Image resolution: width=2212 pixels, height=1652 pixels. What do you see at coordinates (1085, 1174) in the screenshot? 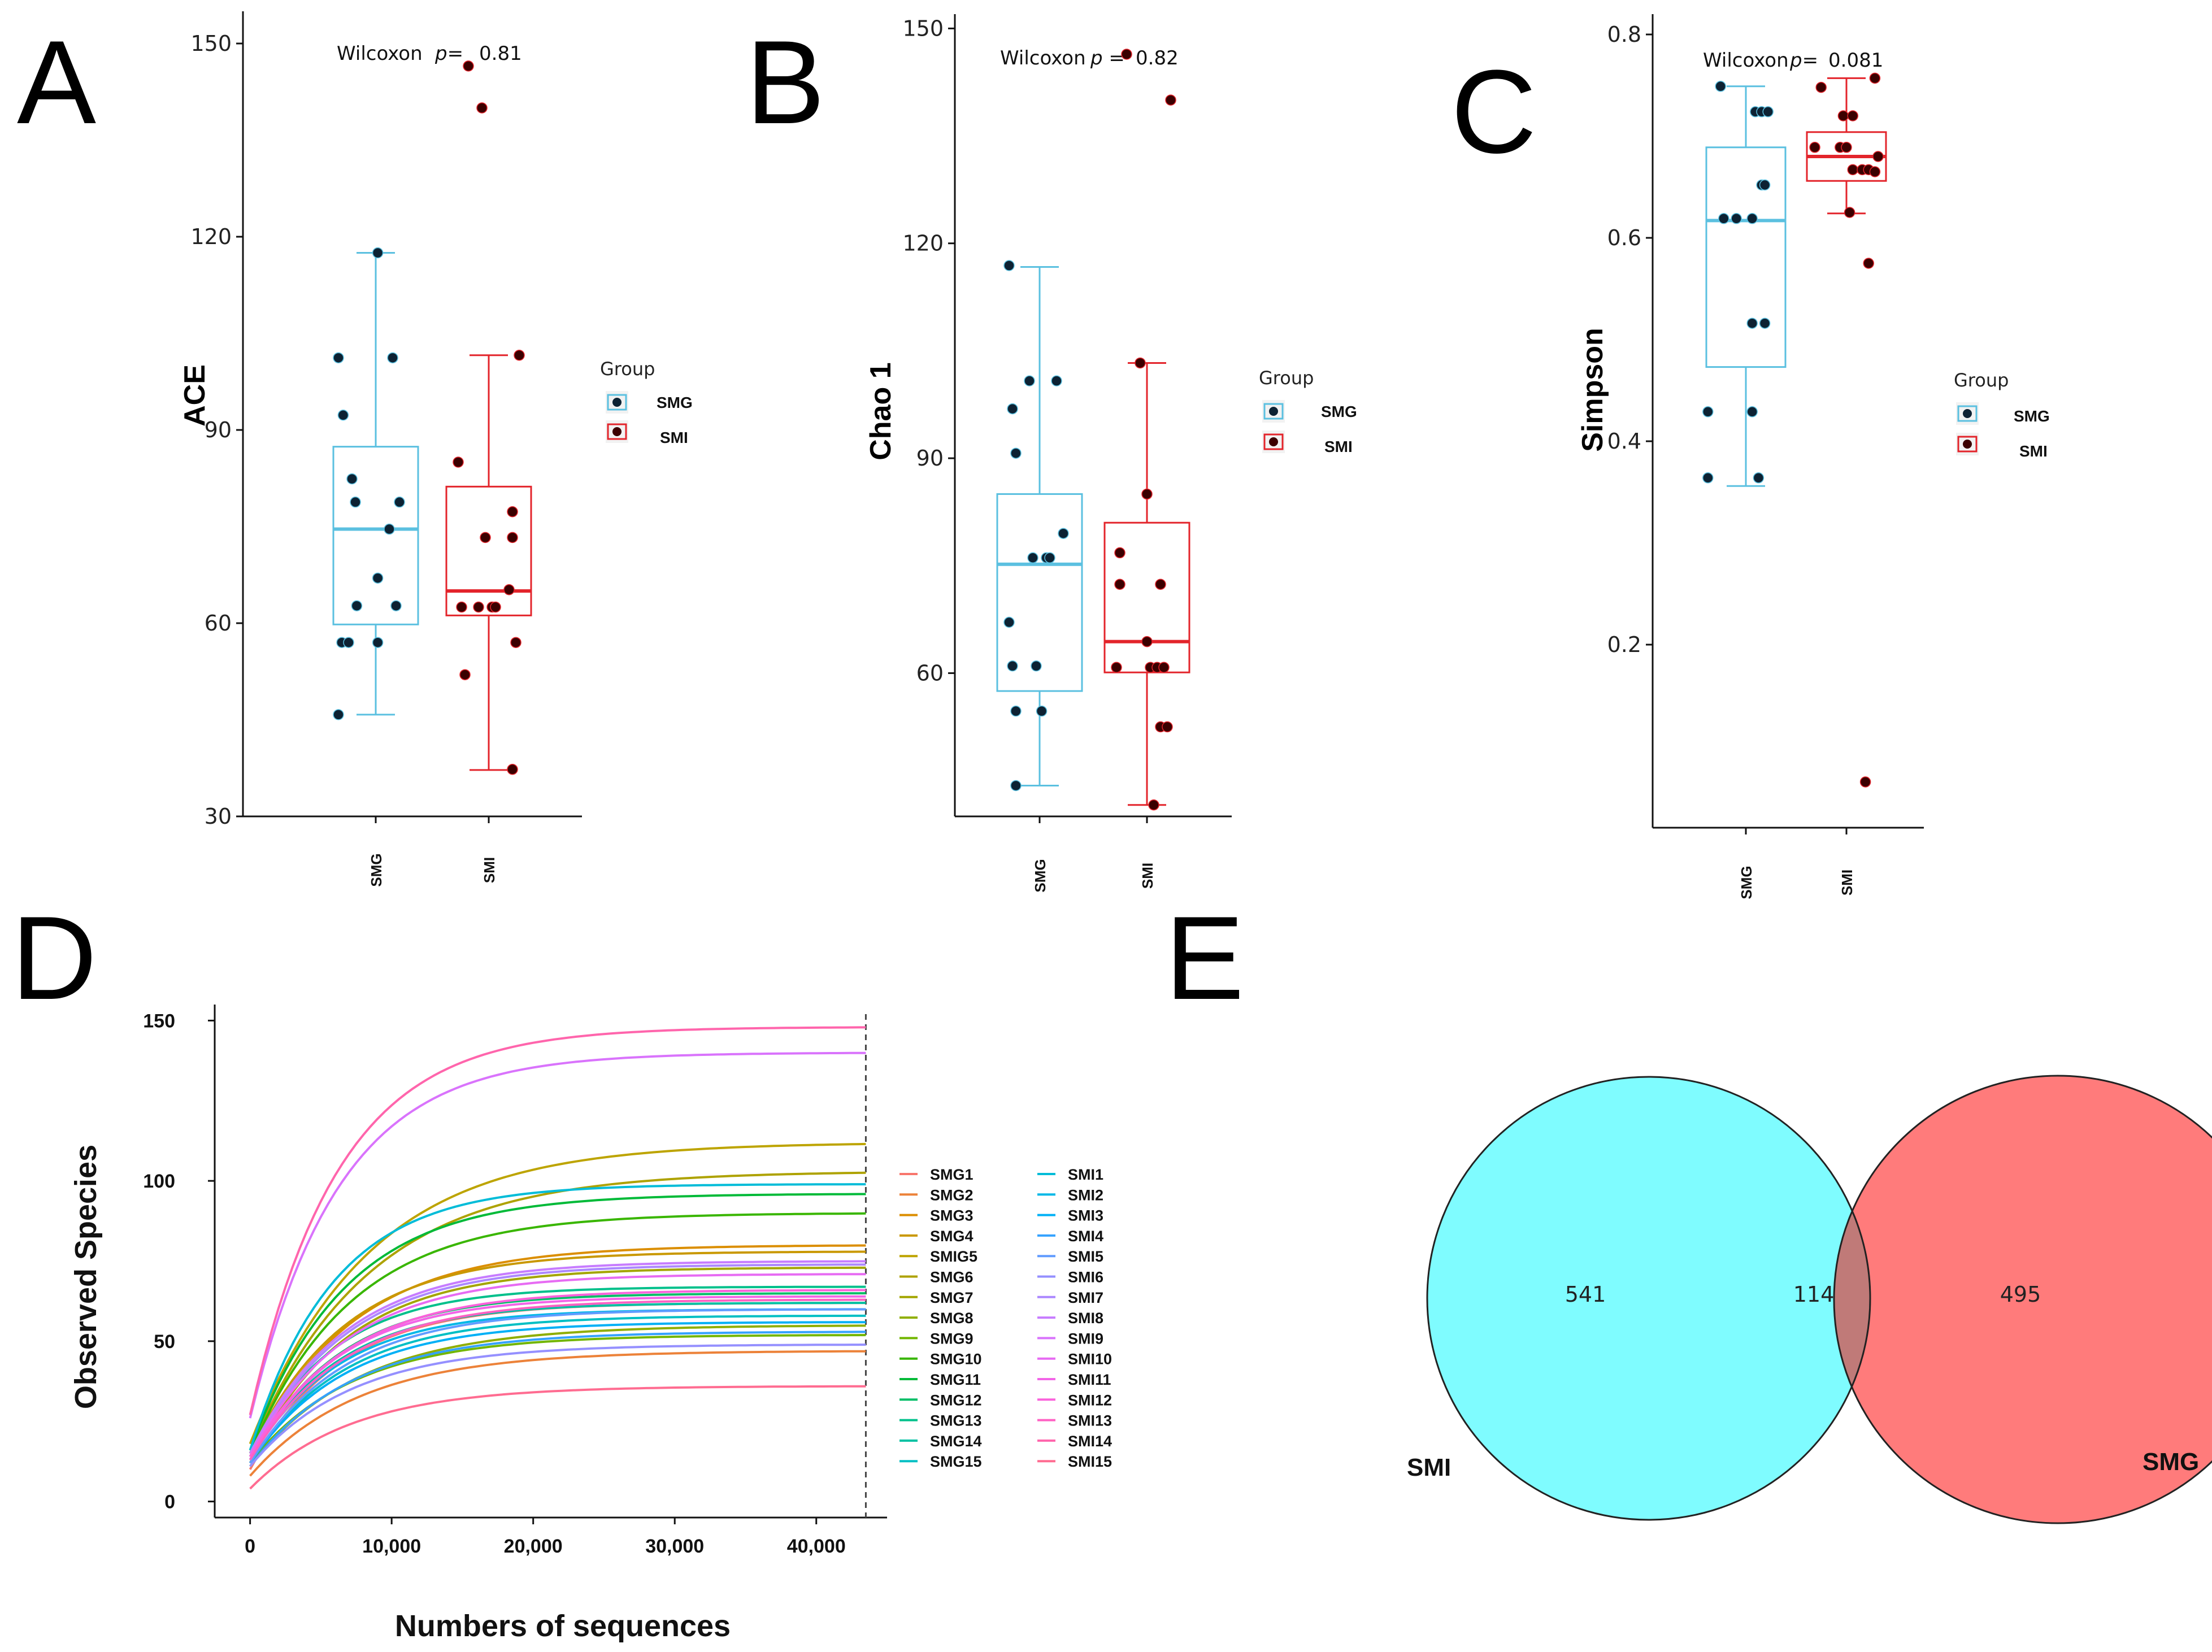
I see `legend-label-smi1: SMI1` at bounding box center [1085, 1174].